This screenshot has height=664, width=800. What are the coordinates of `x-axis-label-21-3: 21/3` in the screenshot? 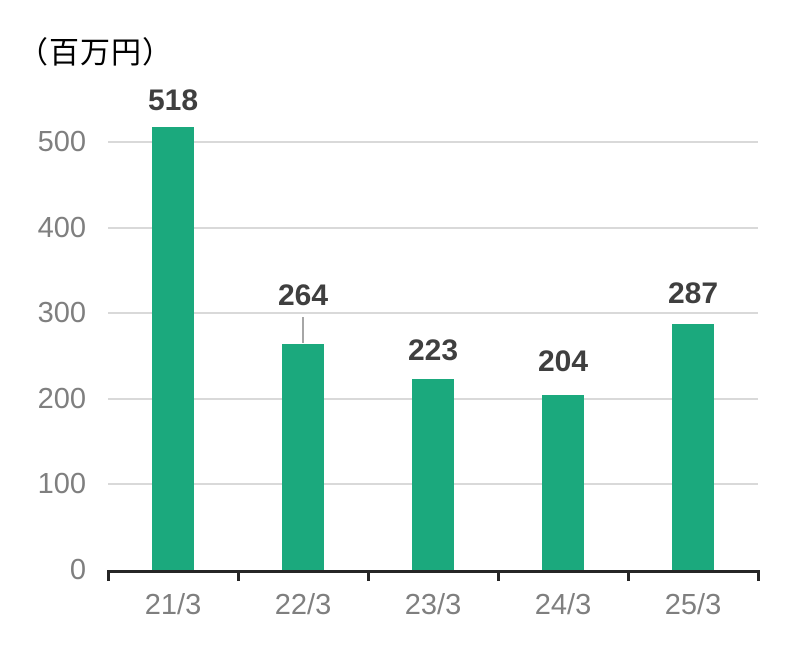 It's located at (173, 605).